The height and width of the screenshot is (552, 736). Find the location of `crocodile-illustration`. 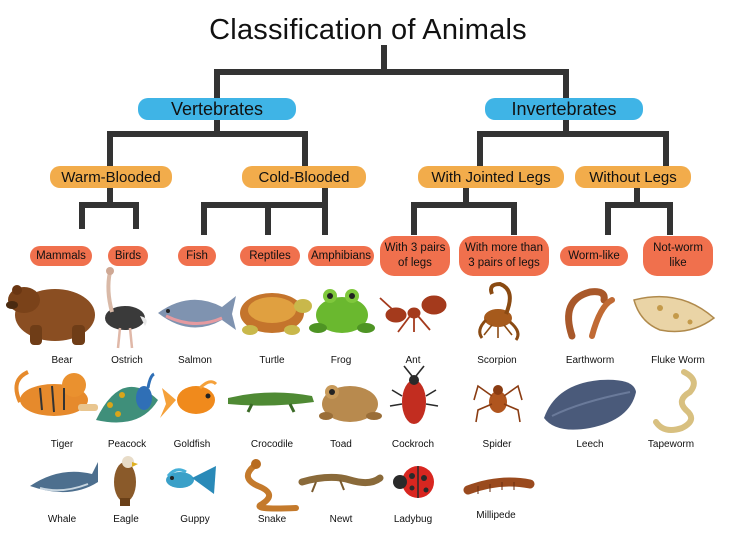

crocodile-illustration is located at coordinates (271, 402).